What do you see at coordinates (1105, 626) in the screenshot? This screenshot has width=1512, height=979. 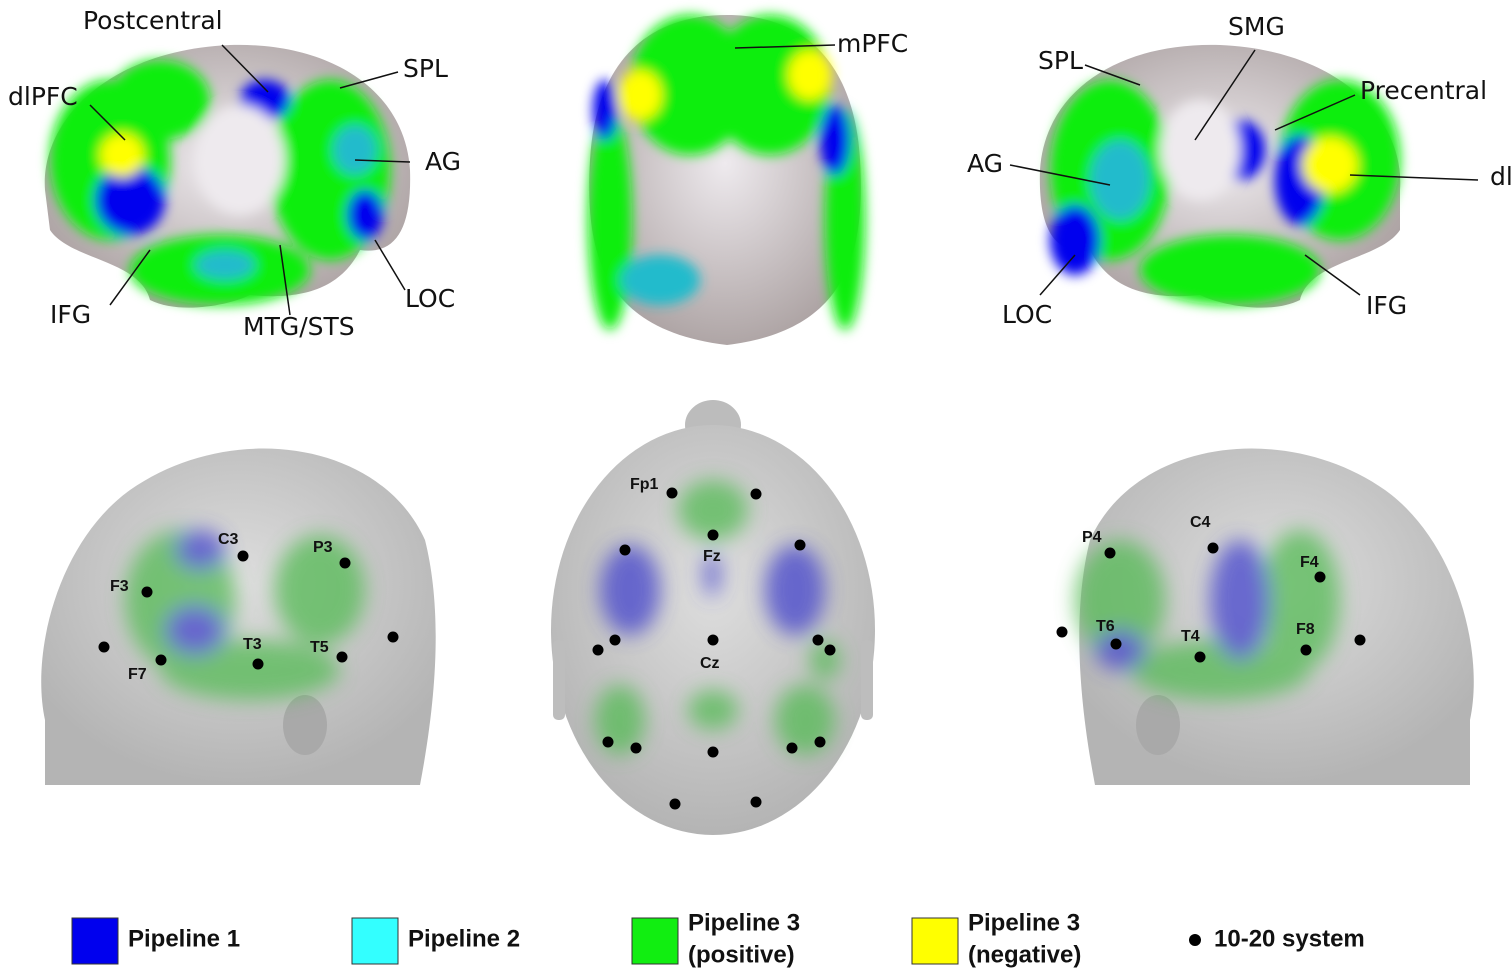 I see `electrode-label: T6` at bounding box center [1105, 626].